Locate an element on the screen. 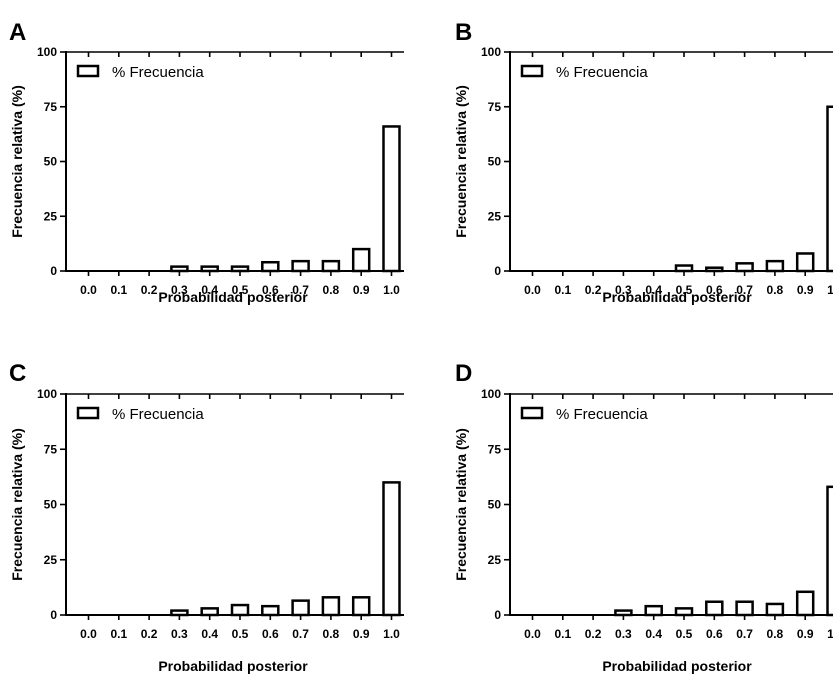 The width and height of the screenshot is (833, 677). panel-letter: A is located at coordinates (17, 32).